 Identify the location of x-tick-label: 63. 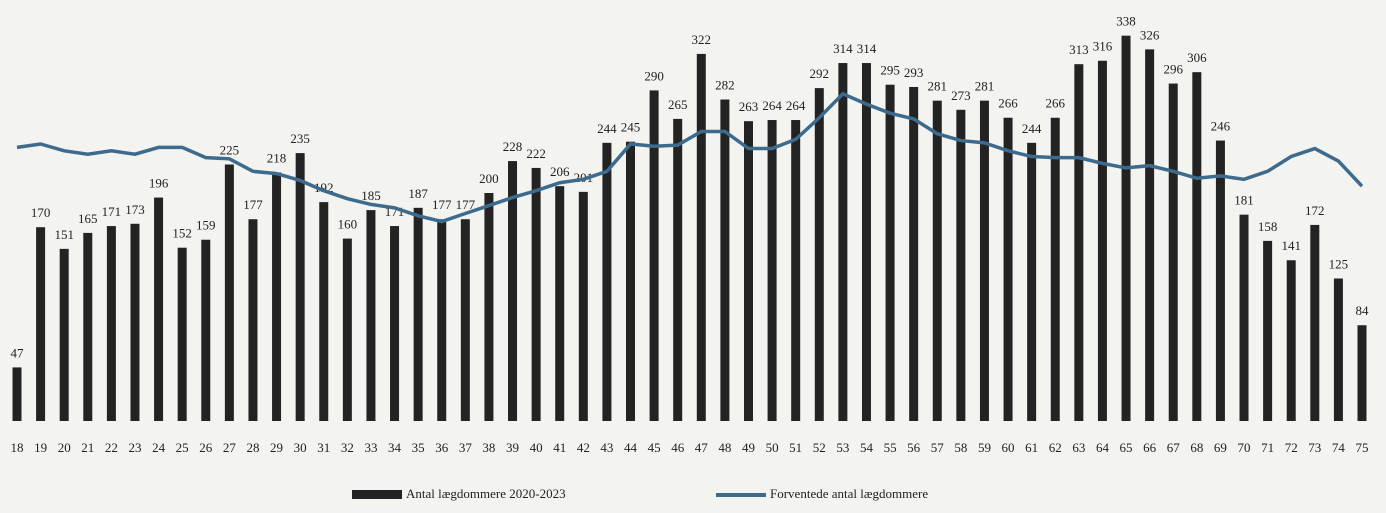
(1078, 447).